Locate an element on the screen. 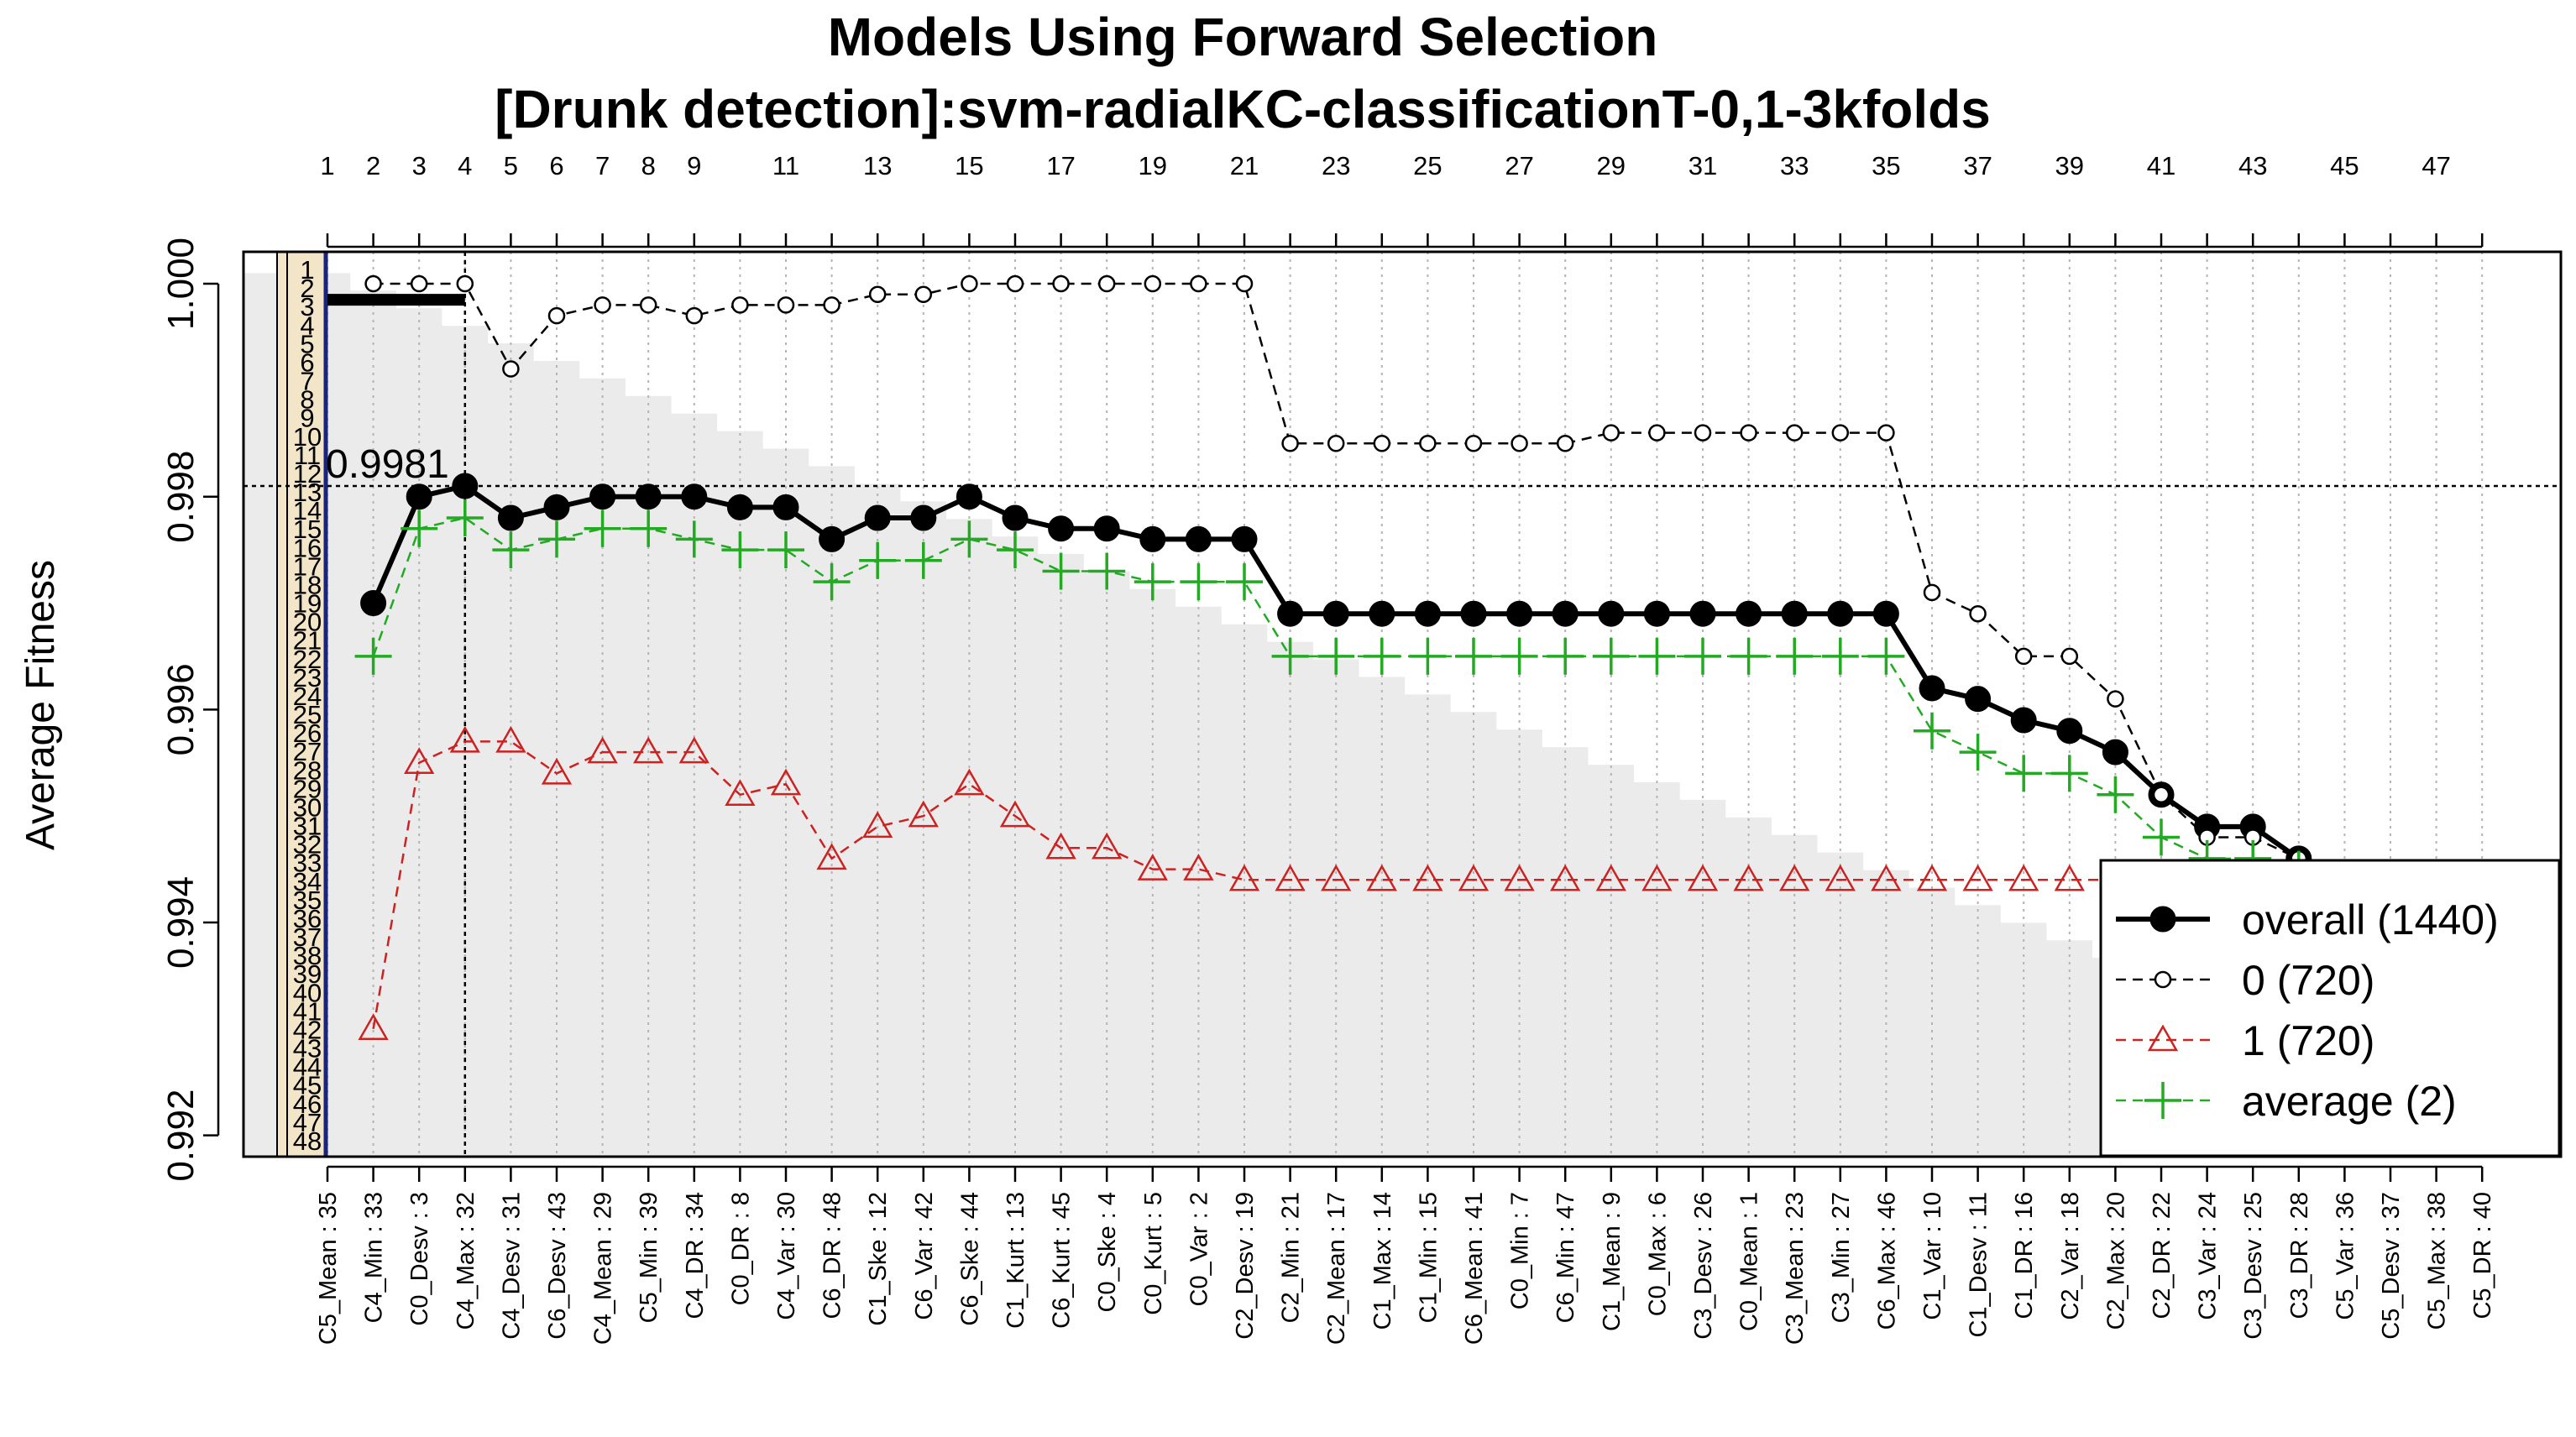  x-category-label: C5_Mean : 35 is located at coordinates (329, 1268).